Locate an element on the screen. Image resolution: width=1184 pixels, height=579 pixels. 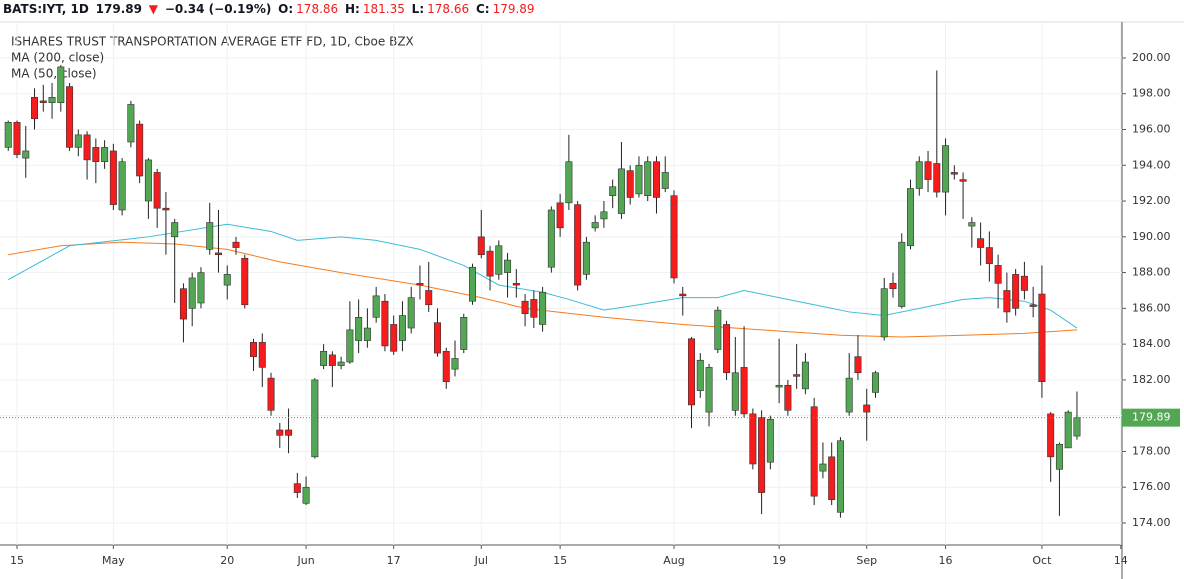
y-tick-label: 194.00 is located at coordinates (1151, 164).